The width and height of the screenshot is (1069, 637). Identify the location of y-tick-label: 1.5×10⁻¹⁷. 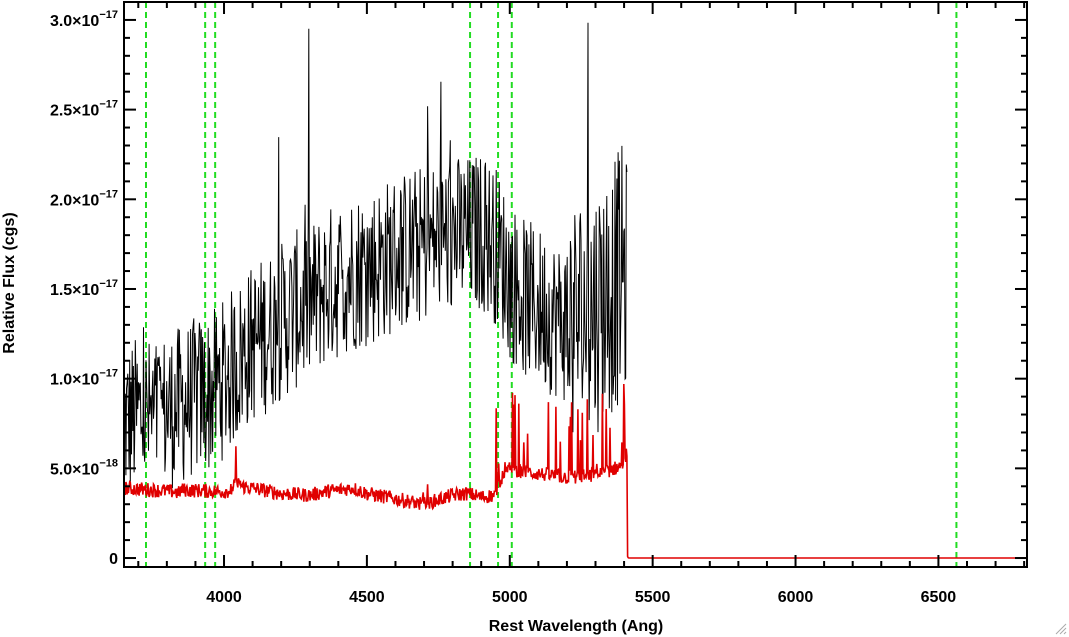
(84, 288).